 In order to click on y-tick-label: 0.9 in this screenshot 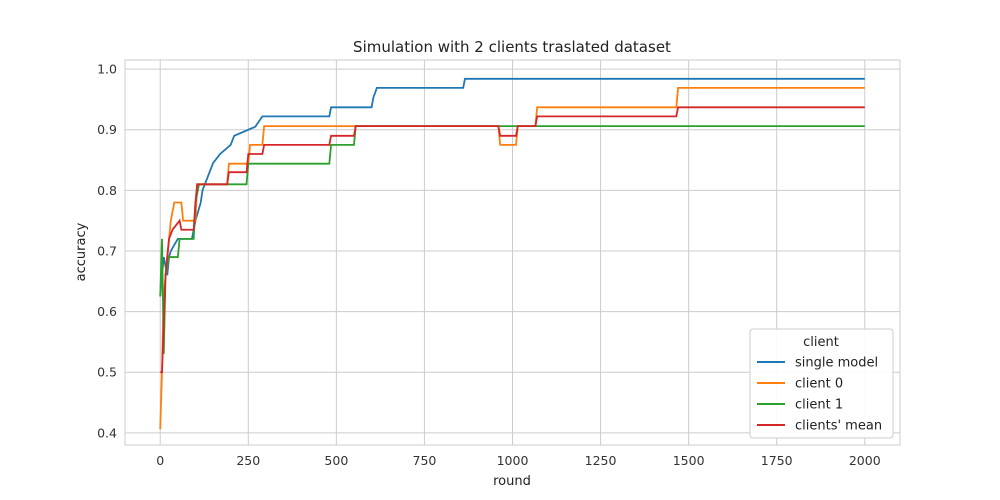, I will do `click(107, 129)`.